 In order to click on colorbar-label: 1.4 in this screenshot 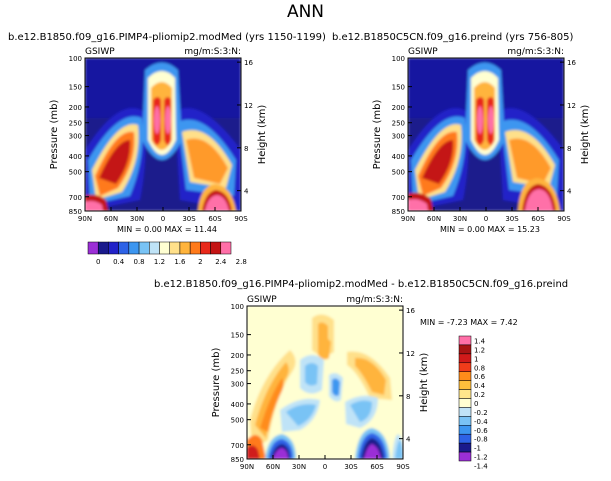, I will do `click(480, 341)`.